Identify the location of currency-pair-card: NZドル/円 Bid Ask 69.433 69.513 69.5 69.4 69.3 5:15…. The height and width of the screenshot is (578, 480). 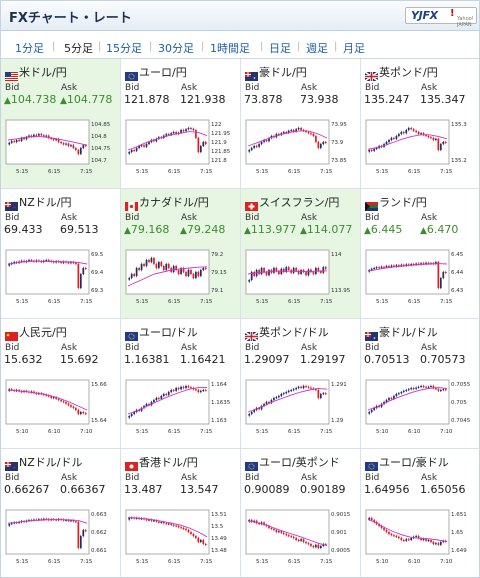
(61, 254).